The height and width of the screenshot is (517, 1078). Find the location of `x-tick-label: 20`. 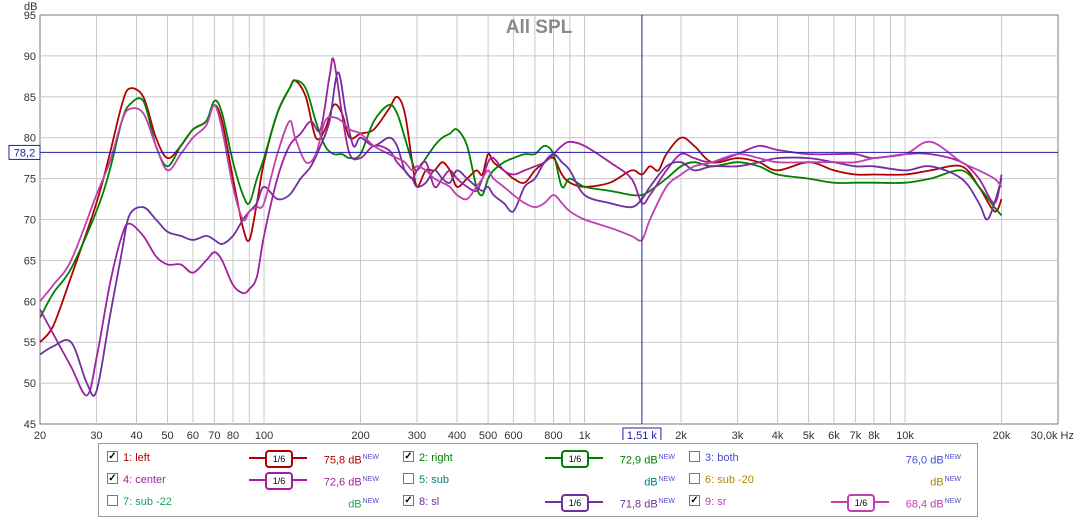

x-tick-label: 20 is located at coordinates (40, 435).